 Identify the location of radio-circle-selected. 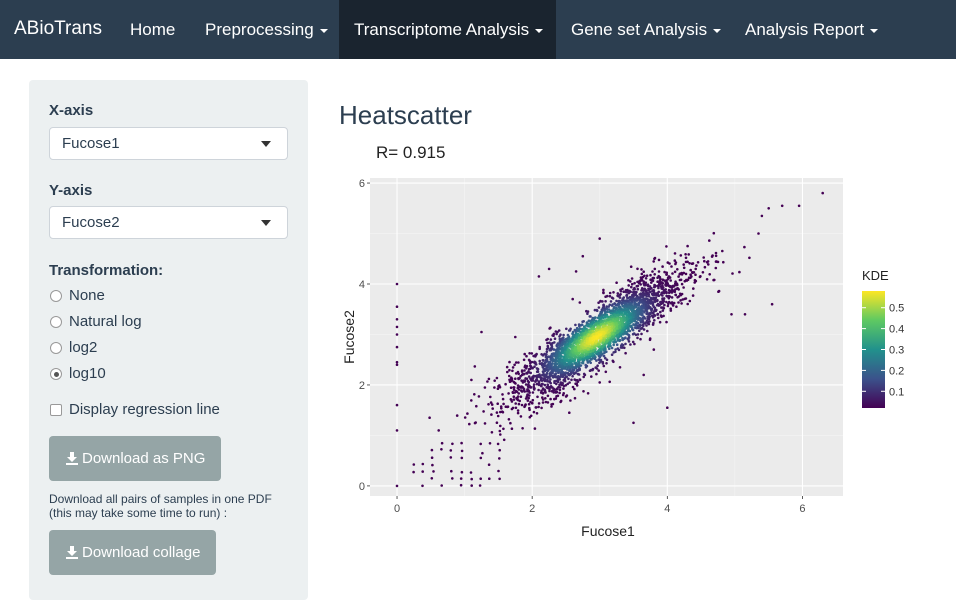
(56, 374).